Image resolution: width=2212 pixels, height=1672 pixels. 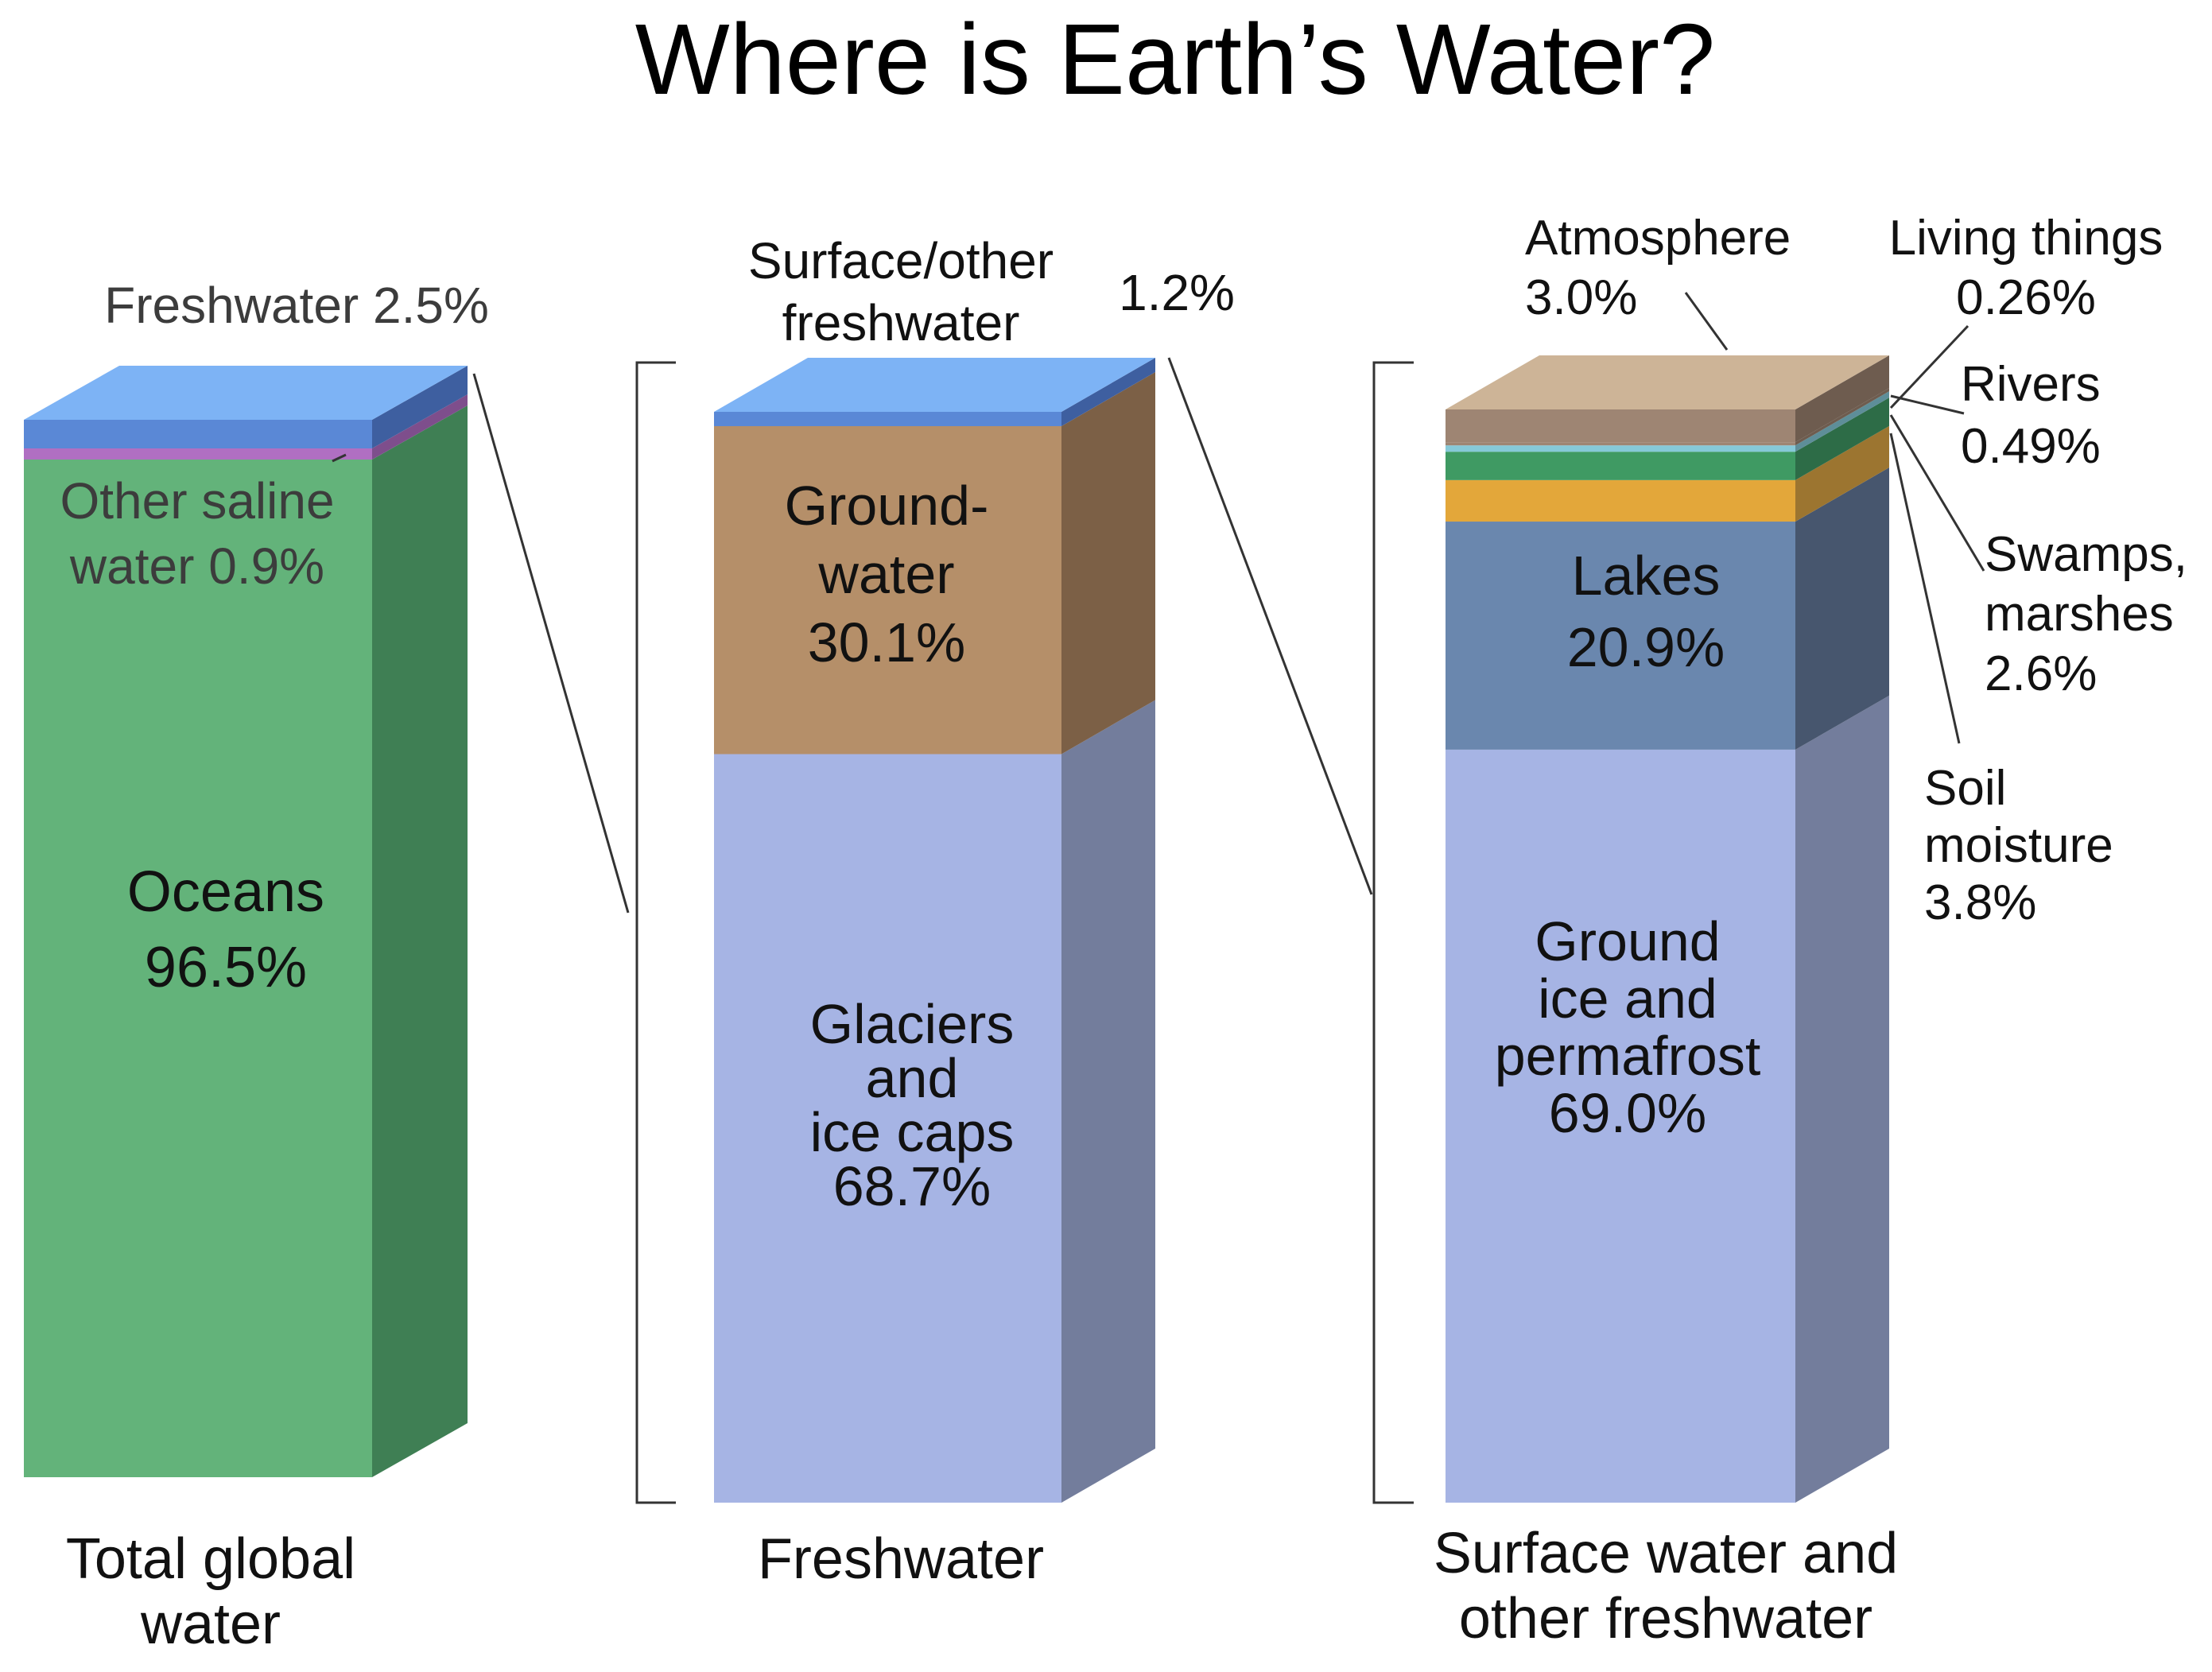 What do you see at coordinates (2019, 846) in the screenshot?
I see `label-soil-moisture: Soil moisture 3.8%` at bounding box center [2019, 846].